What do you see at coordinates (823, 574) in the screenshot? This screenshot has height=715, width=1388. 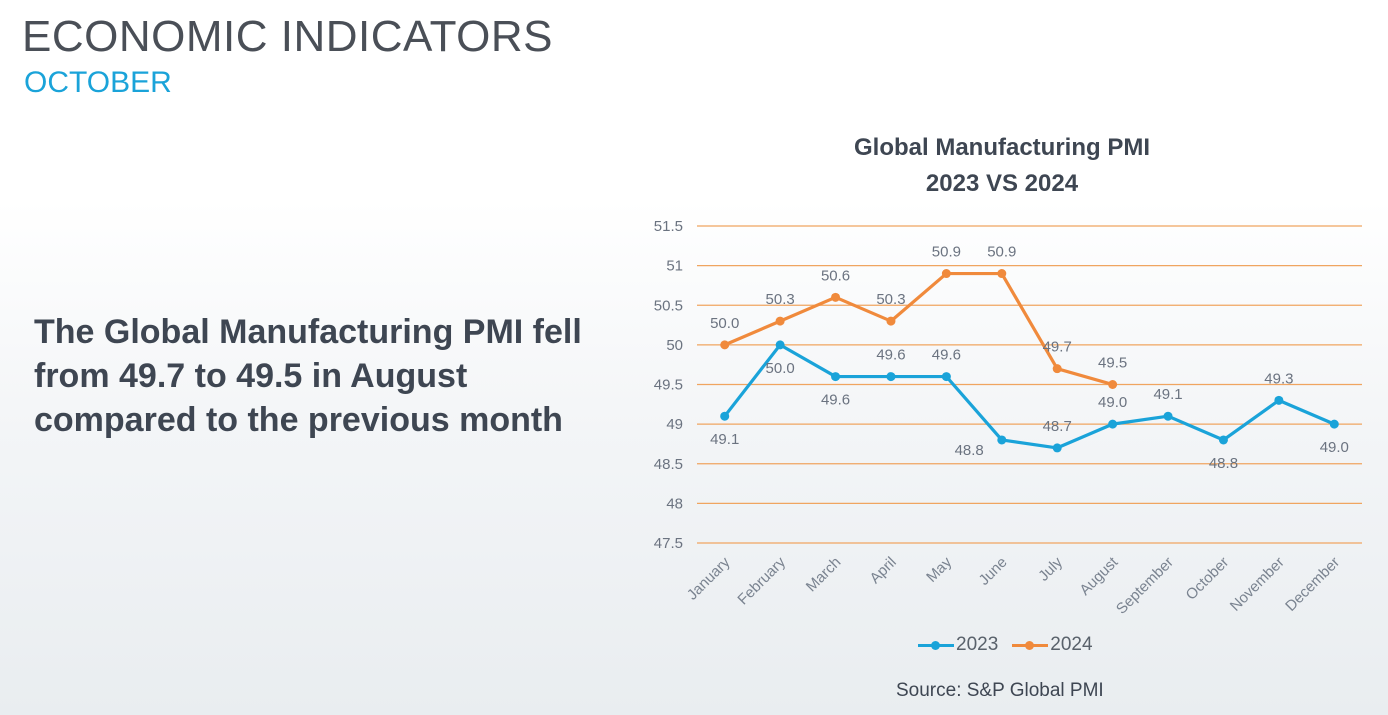 I see `x-tick-label: March` at bounding box center [823, 574].